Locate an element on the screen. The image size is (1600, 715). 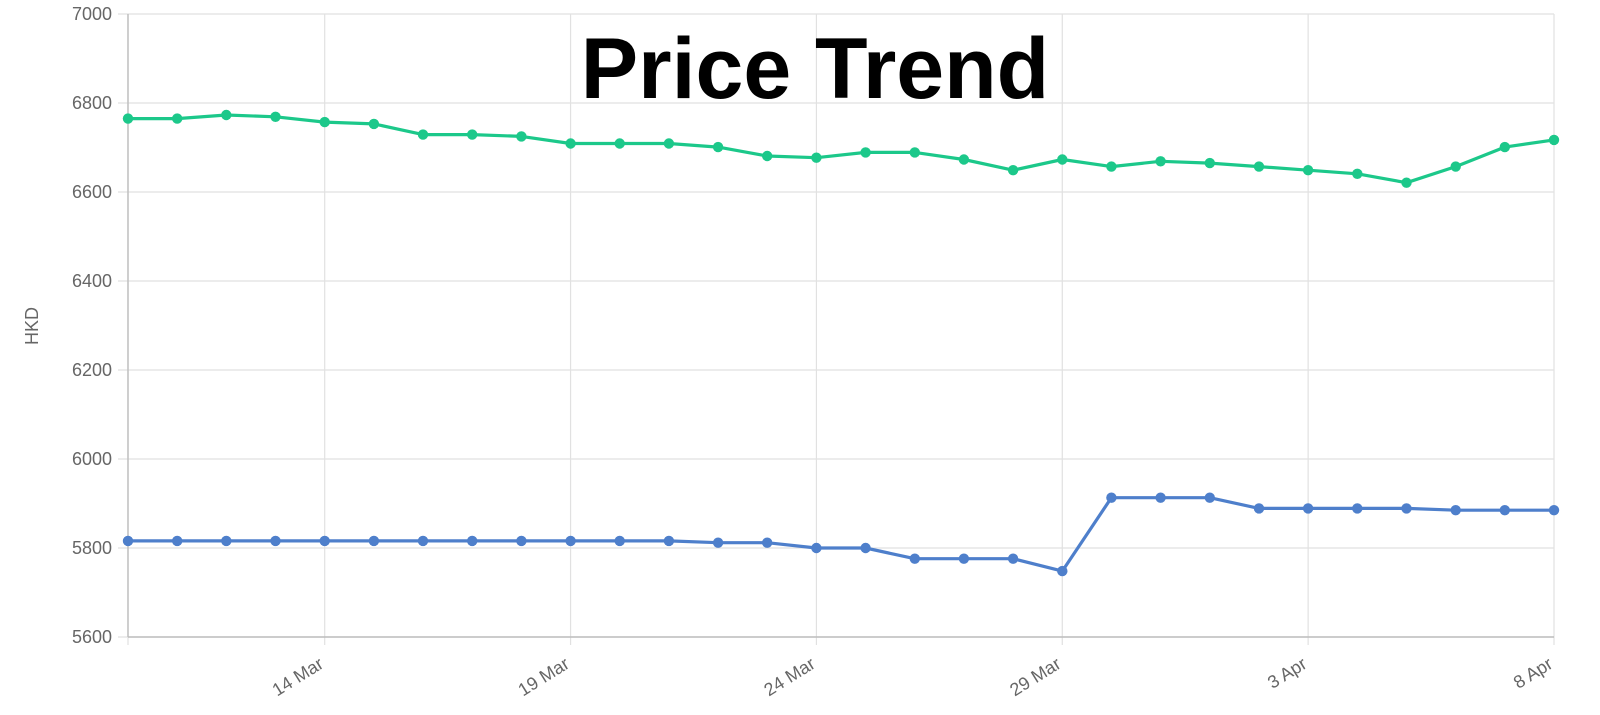
y-tick-label: 6400 is located at coordinates (92, 281).